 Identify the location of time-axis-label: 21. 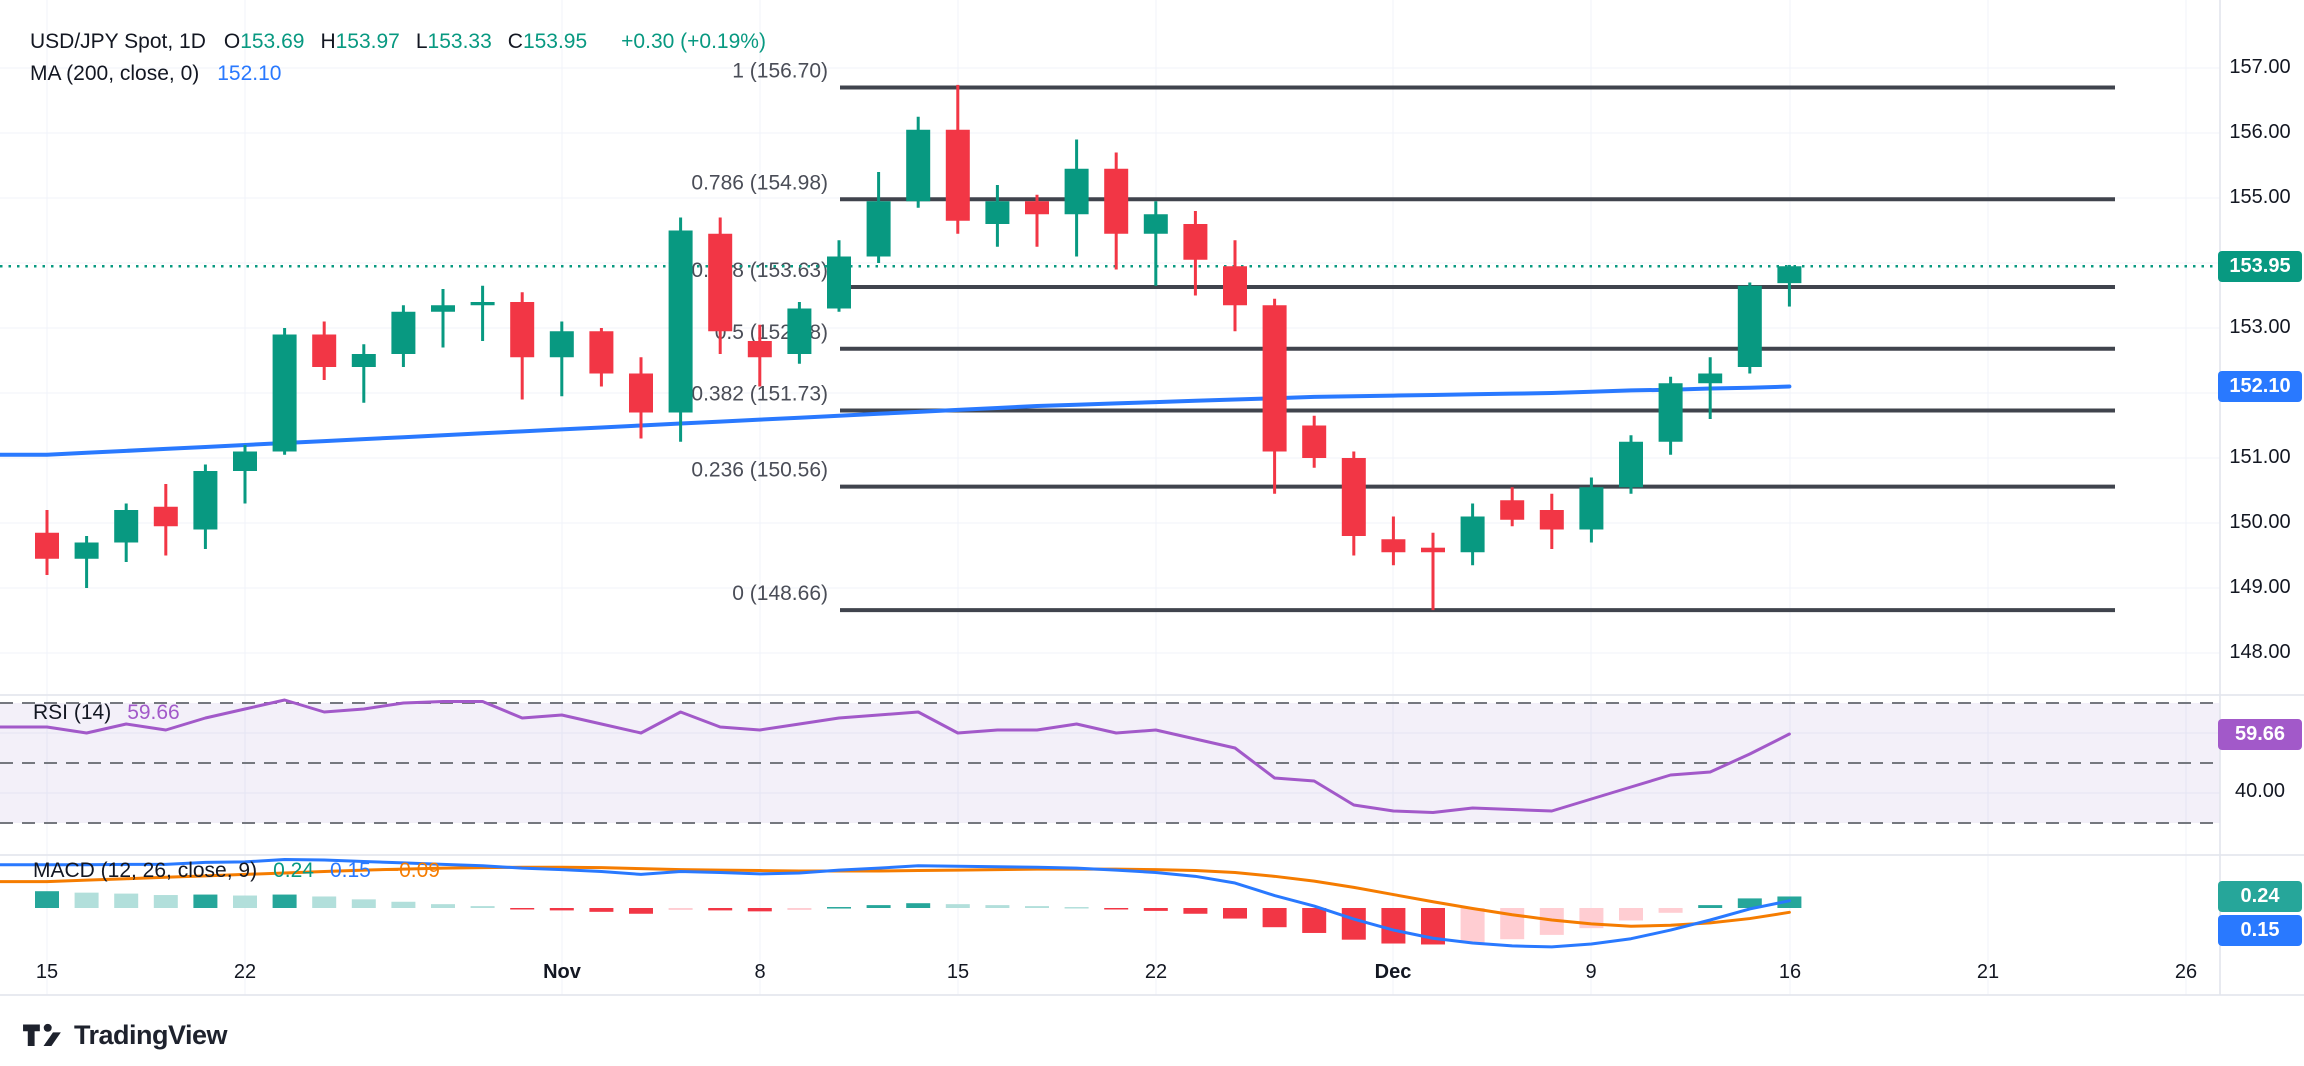
(1988, 972).